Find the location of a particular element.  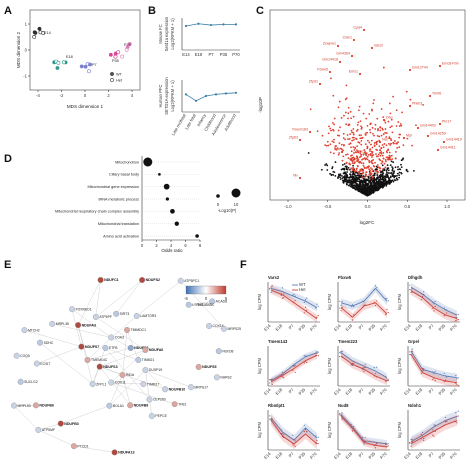

panel-c-ylabel: -log10P is located at coordinates (260, 105).